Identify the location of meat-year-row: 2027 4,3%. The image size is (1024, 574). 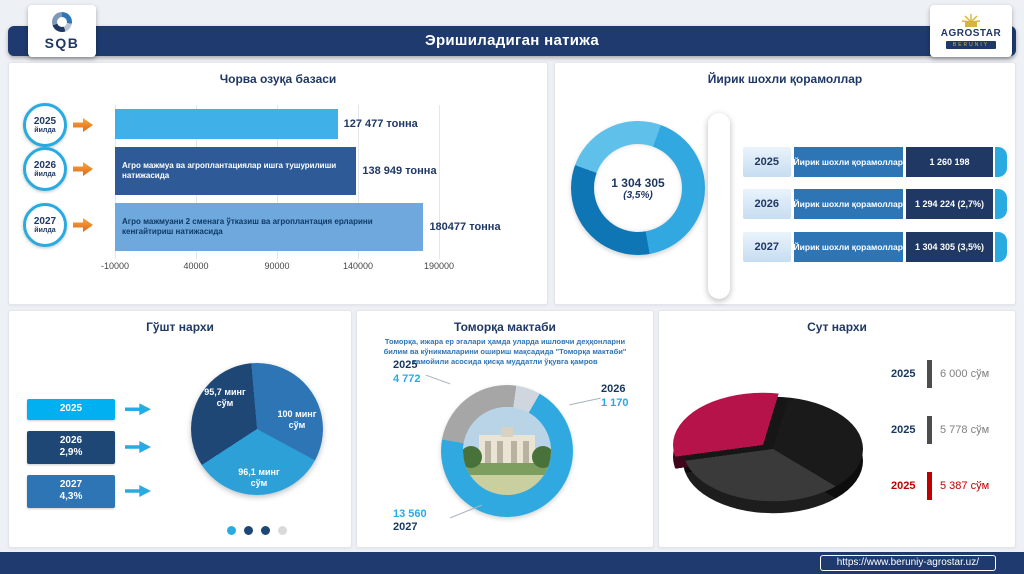
(102, 491).